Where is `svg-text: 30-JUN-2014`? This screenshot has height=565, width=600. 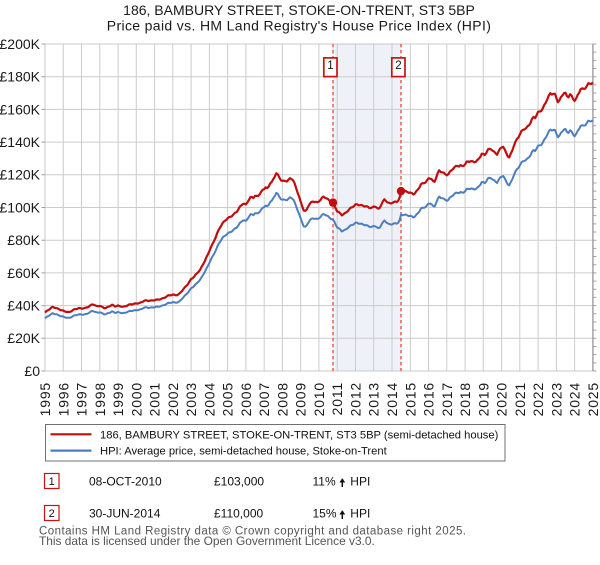
svg-text: 30-JUN-2014 is located at coordinates (125, 513).